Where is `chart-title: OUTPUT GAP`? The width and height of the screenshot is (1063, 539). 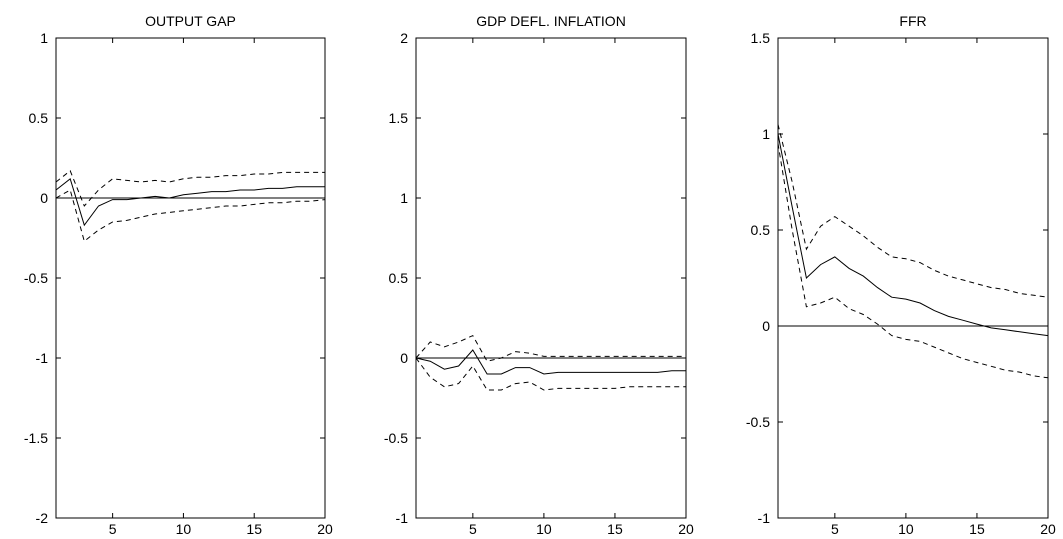
chart-title: OUTPUT GAP is located at coordinates (190, 21).